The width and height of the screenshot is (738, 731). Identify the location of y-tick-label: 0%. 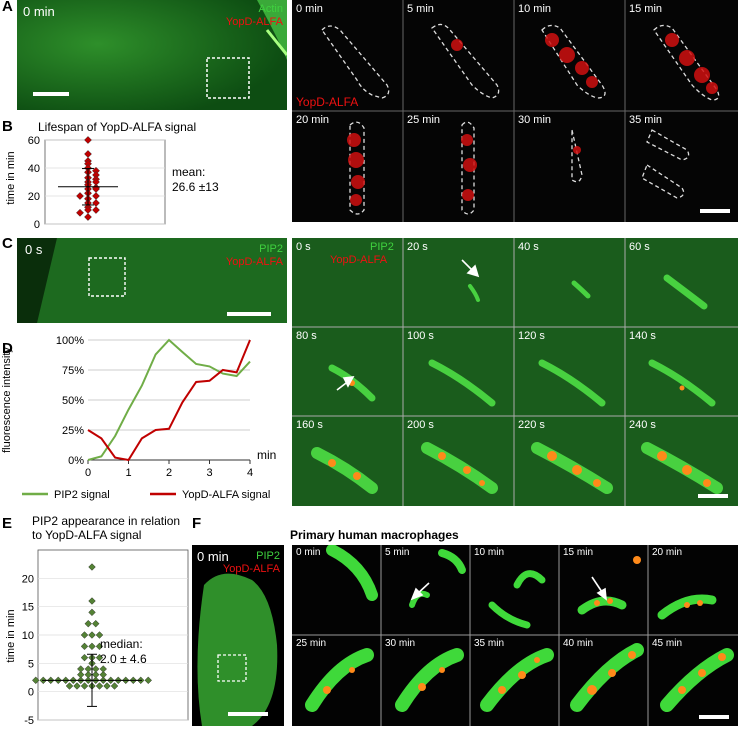
(76, 461).